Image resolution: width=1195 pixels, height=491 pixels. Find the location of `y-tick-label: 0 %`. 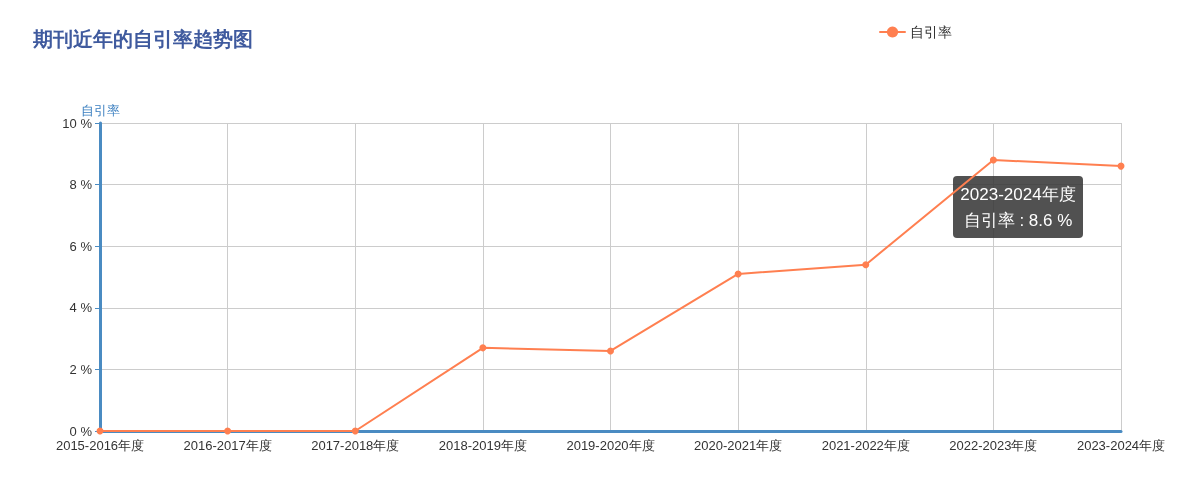

y-tick-label: 0 % is located at coordinates (81, 431).